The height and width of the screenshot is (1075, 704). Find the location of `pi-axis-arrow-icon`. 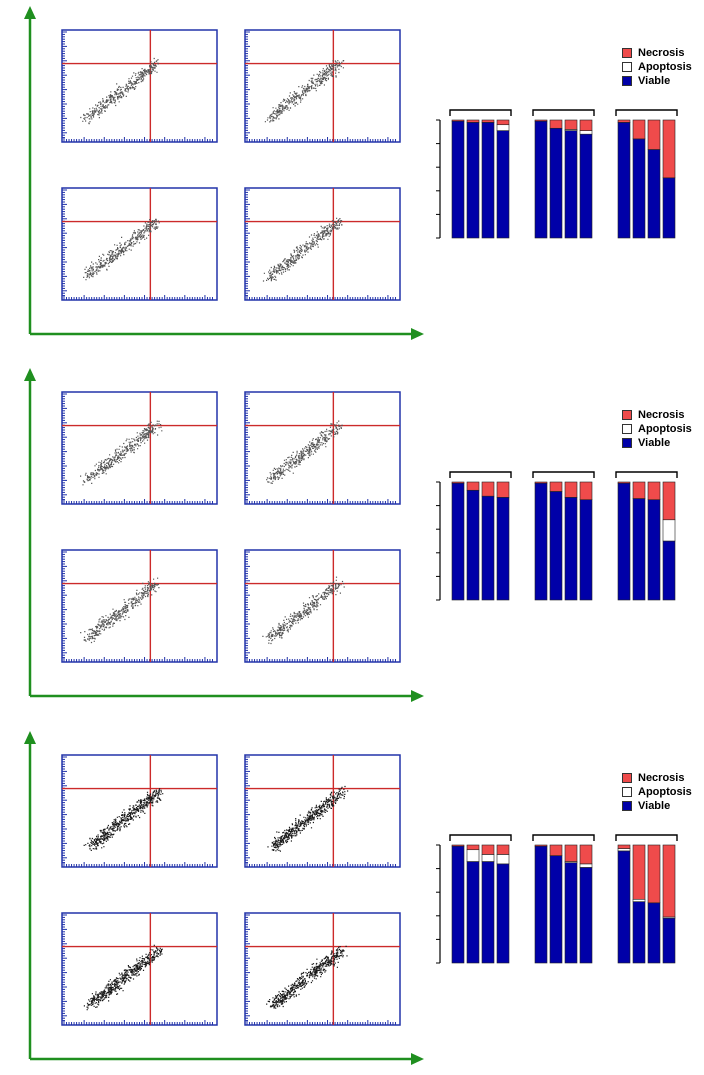

pi-axis-arrow-icon is located at coordinates (30, 374).